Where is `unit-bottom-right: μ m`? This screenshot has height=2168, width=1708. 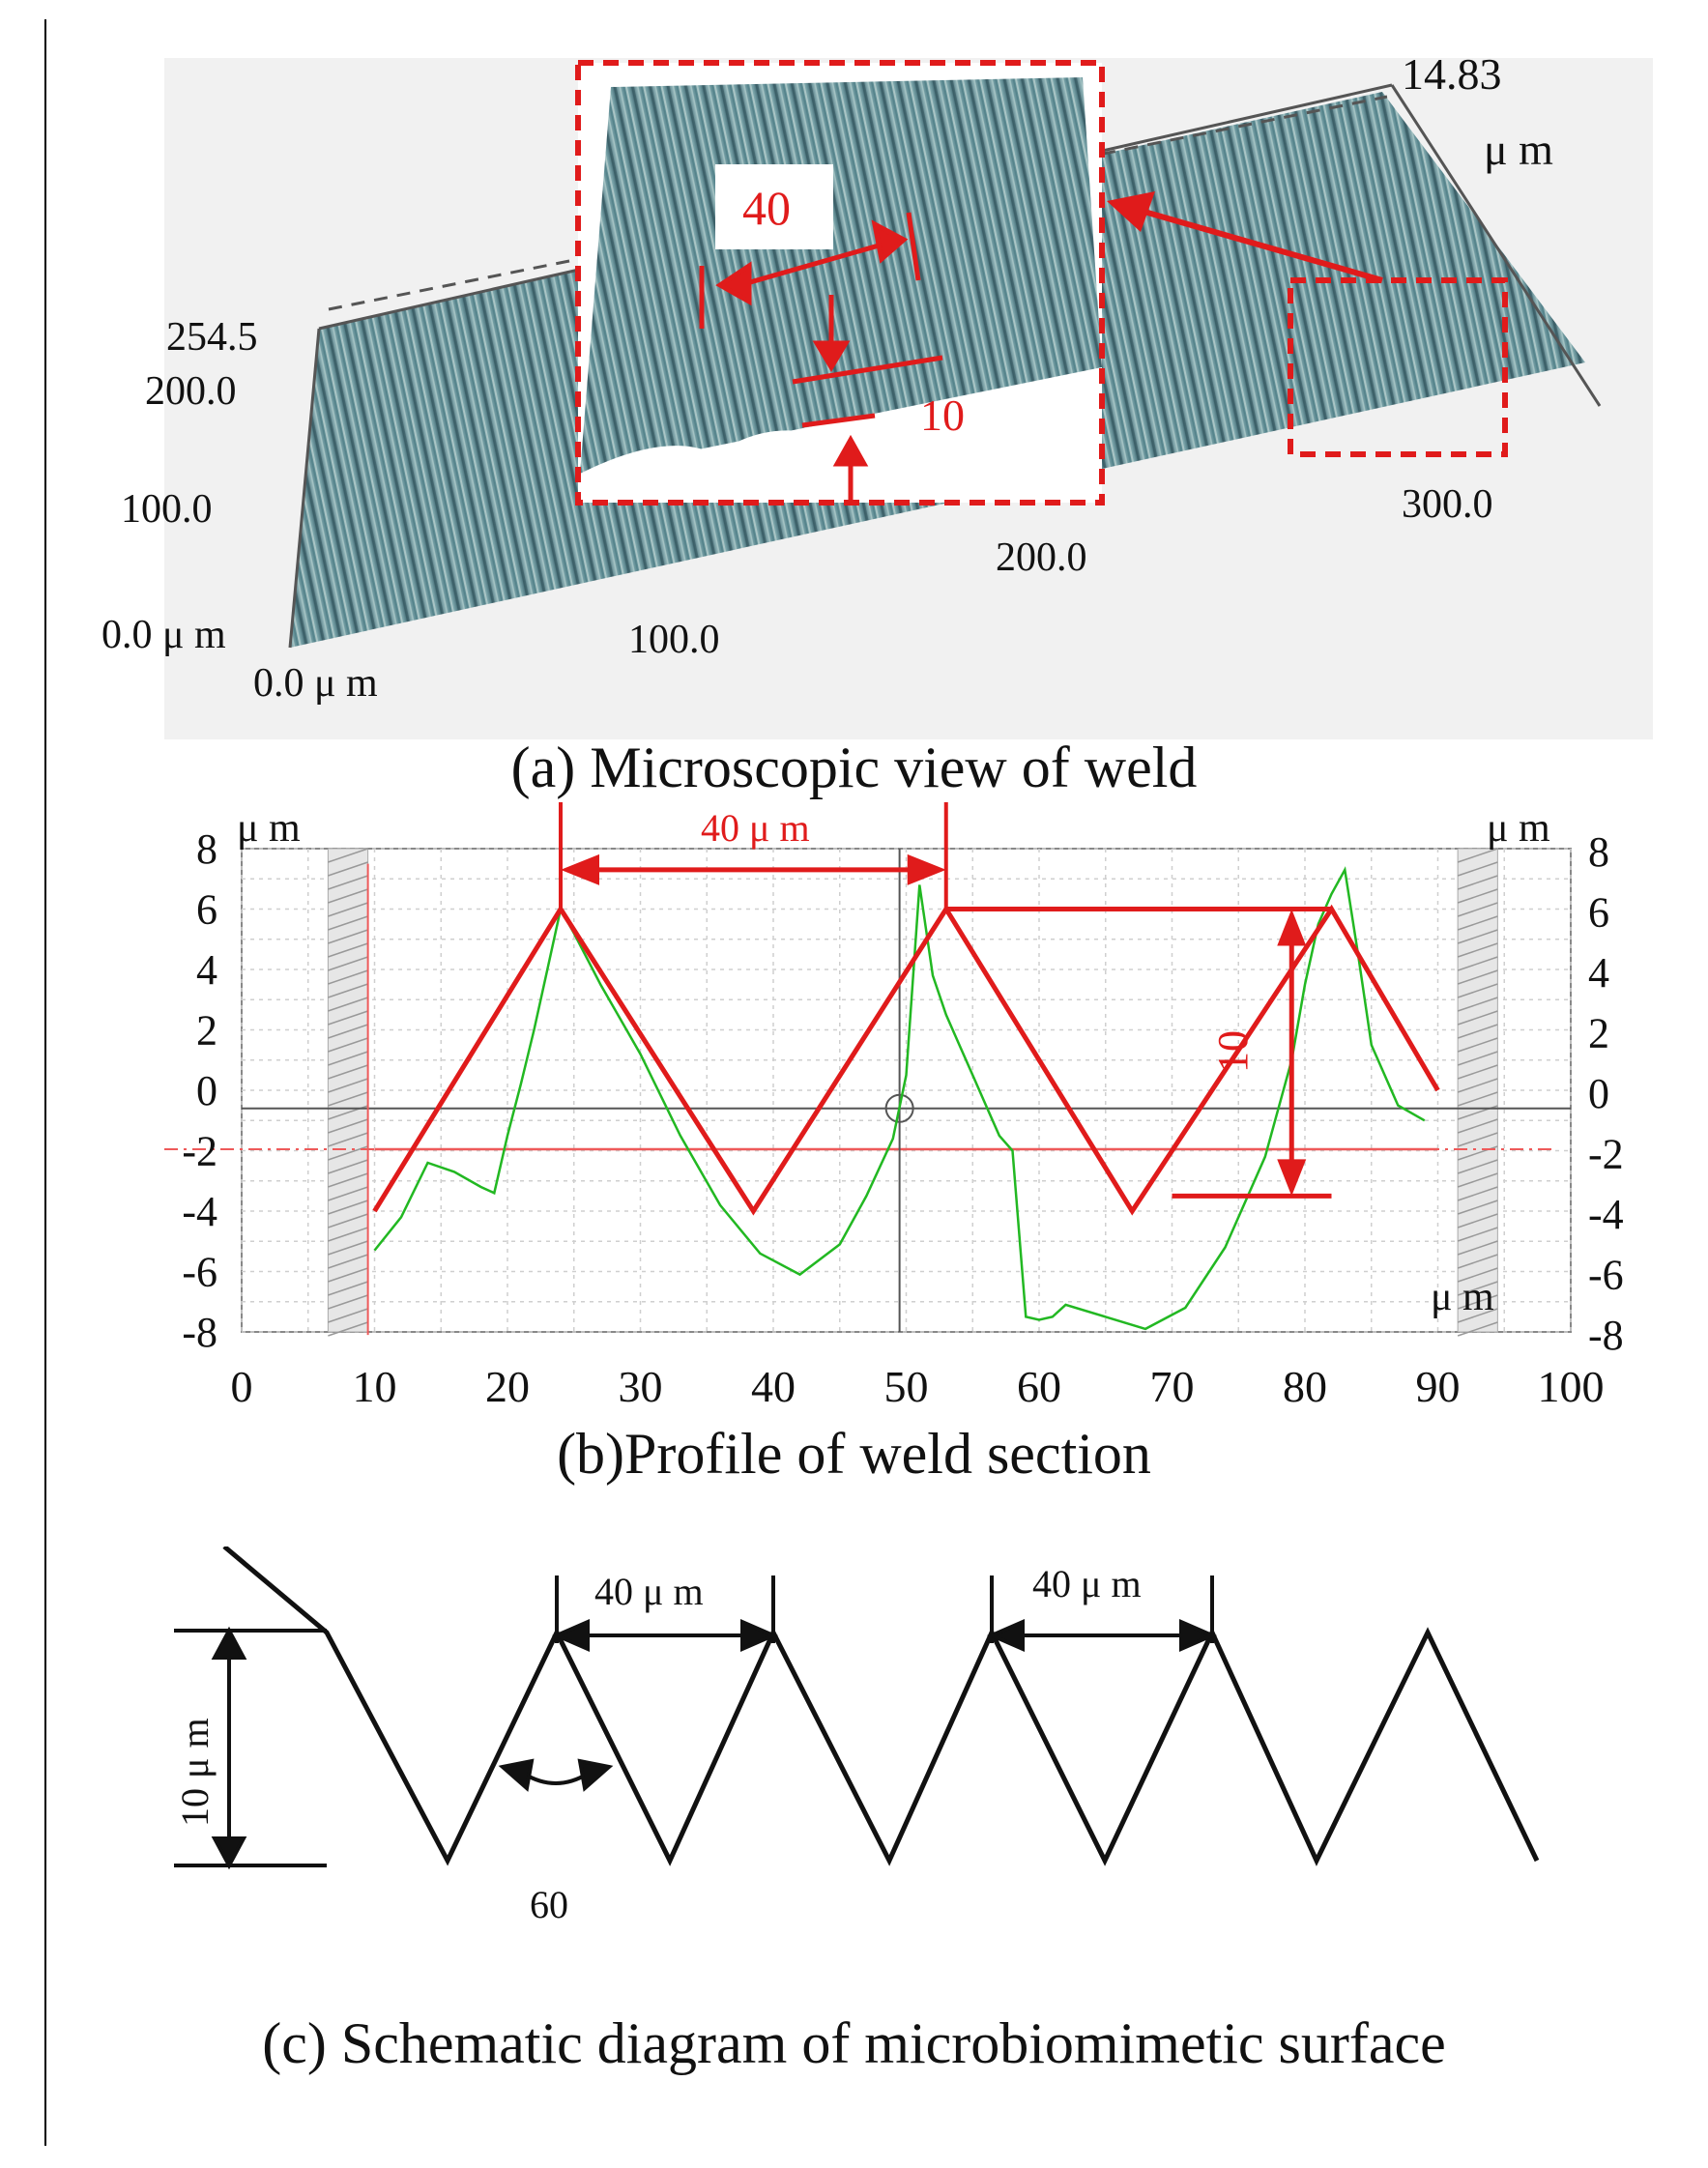
unit-bottom-right: μ m is located at coordinates (1462, 1297).